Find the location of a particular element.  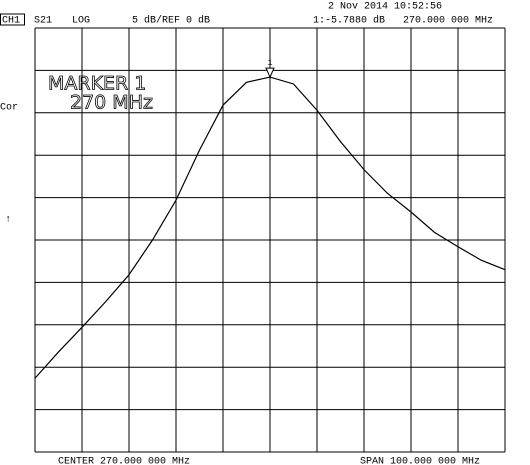

marker-title: MARKER 1 is located at coordinates (97, 84).